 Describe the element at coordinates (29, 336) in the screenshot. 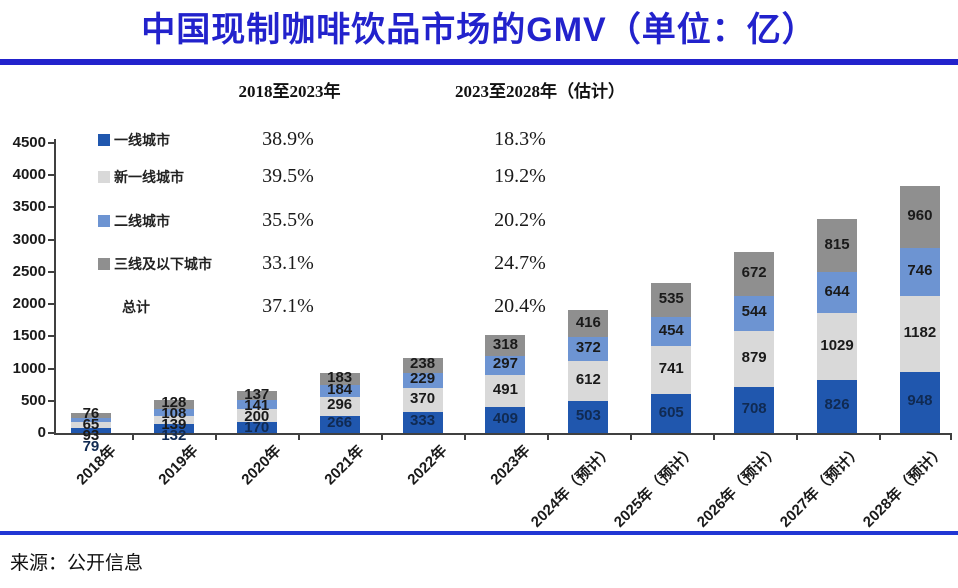

I see `y-axis-tick-label: 1500` at that location.